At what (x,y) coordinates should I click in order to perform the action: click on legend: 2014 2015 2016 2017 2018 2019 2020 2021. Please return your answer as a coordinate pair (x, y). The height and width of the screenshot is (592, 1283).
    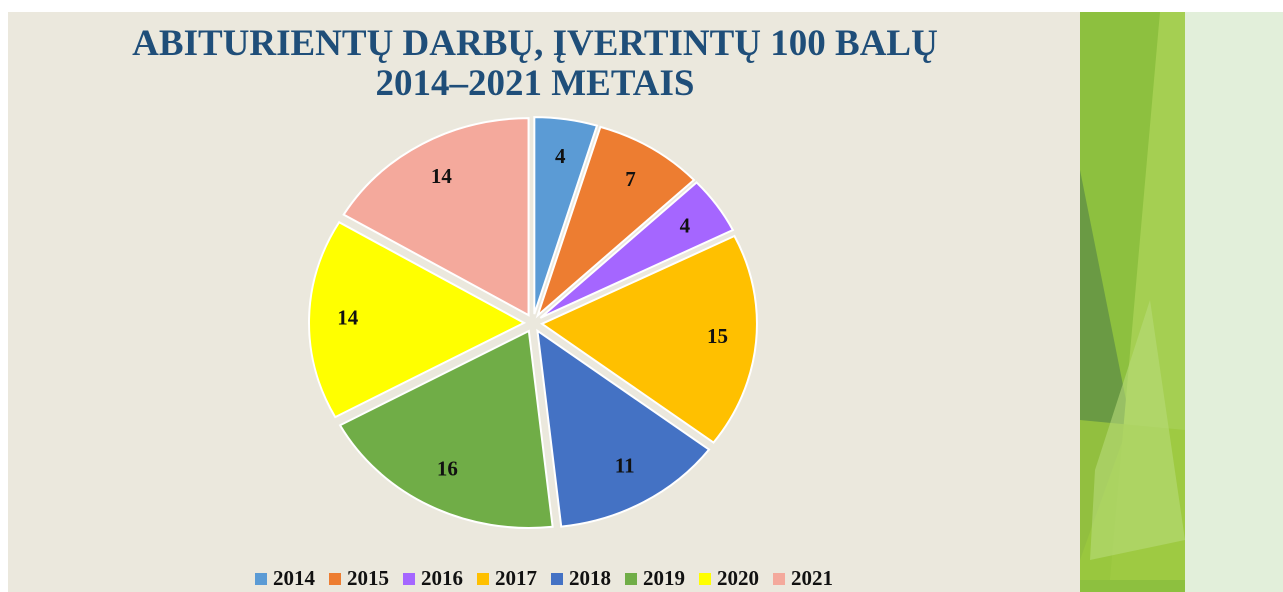
    Looking at the image, I should click on (544, 578).